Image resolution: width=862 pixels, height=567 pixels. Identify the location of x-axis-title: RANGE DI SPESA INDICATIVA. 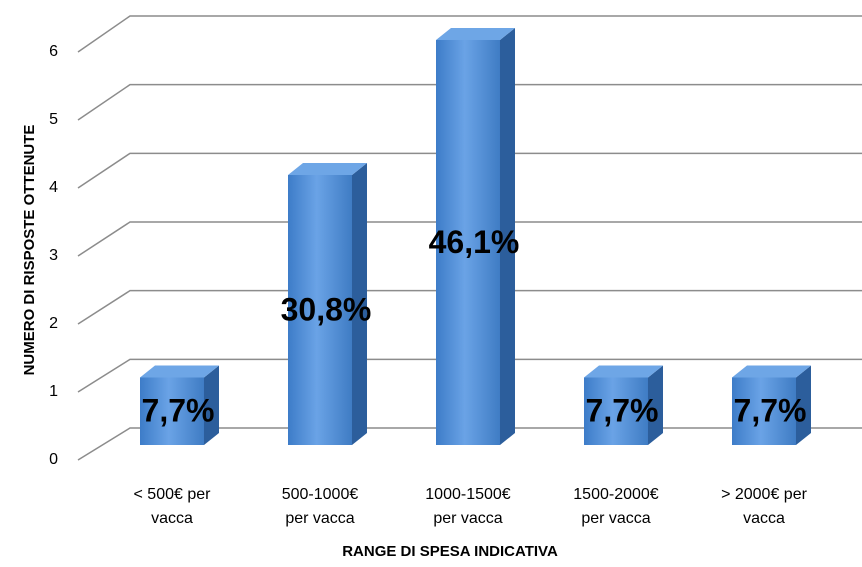
(450, 551).